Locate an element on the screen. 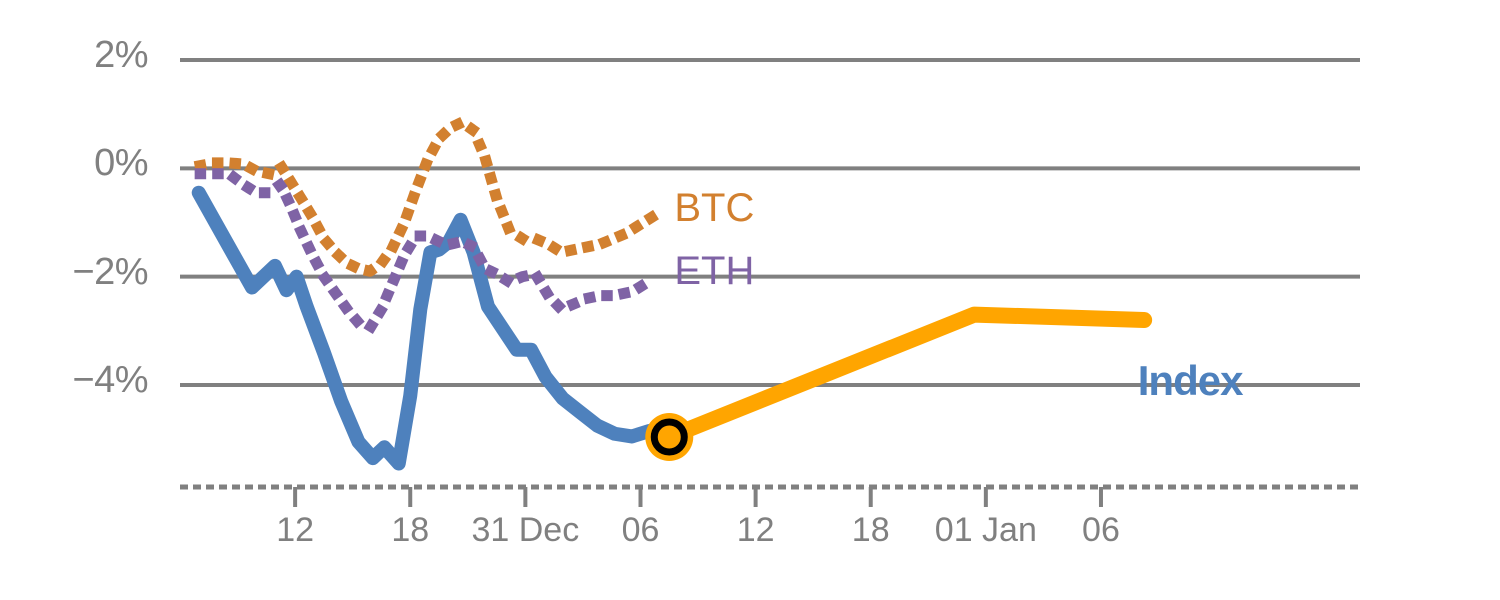 This screenshot has width=1500, height=600. y-axis-label: 0% is located at coordinates (121, 163).